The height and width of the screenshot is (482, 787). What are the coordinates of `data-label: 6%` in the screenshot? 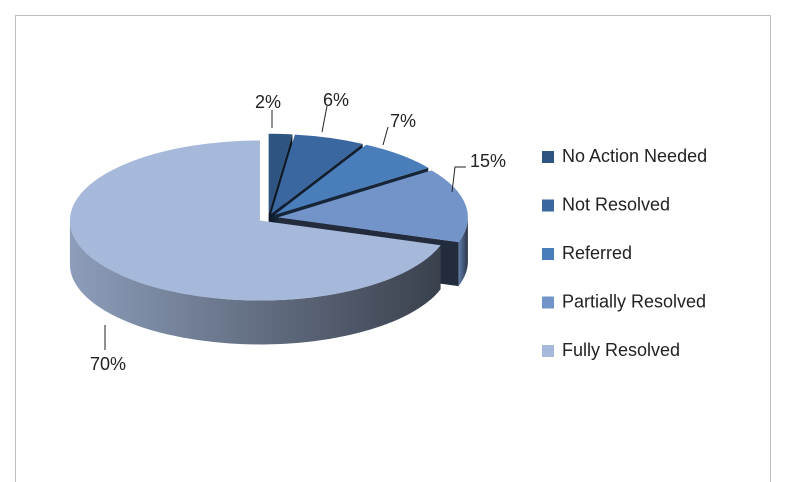 It's located at (336, 100).